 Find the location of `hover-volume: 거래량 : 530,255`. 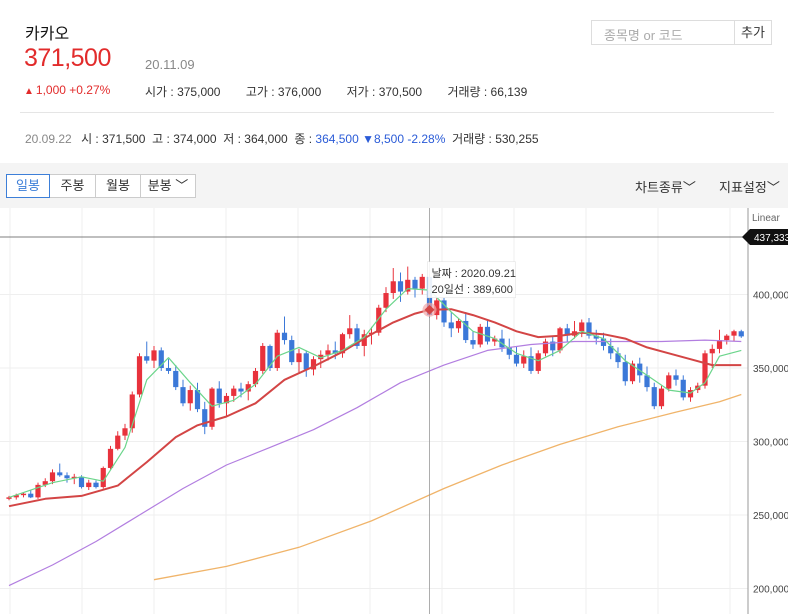

hover-volume: 거래량 : 530,255 is located at coordinates (495, 139).